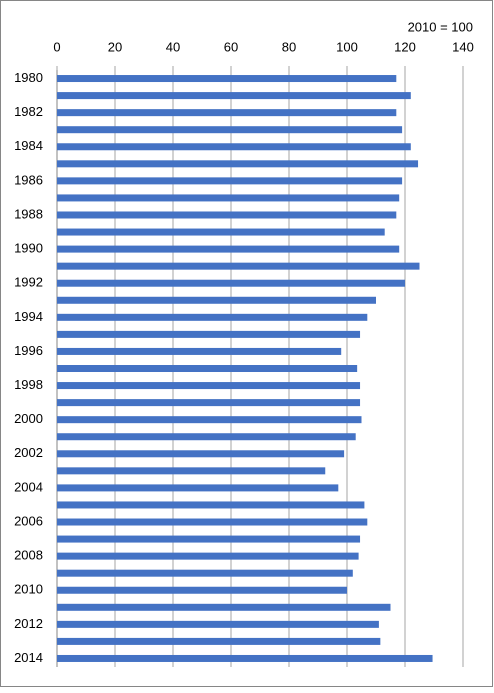 The image size is (494, 693). Describe the element at coordinates (28, 77) in the screenshot. I see `y-tick-label: 1980` at that location.